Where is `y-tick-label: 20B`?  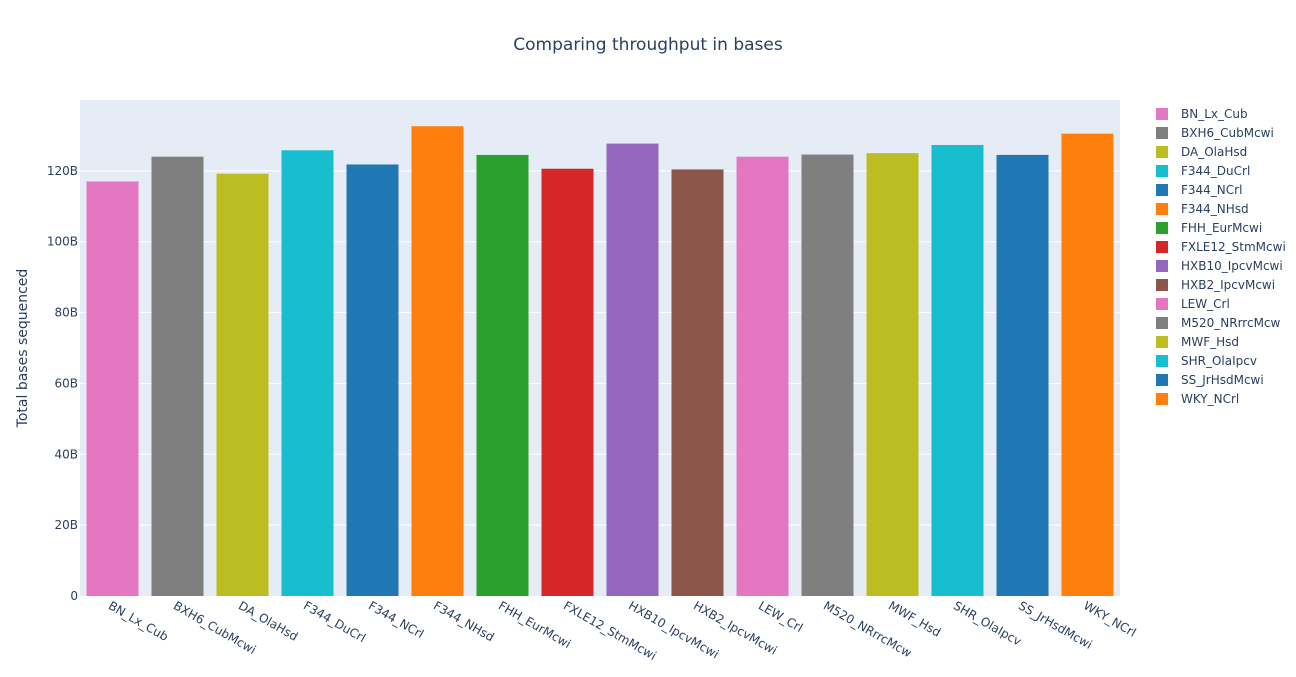
y-tick-label: 20B is located at coordinates (66, 525).